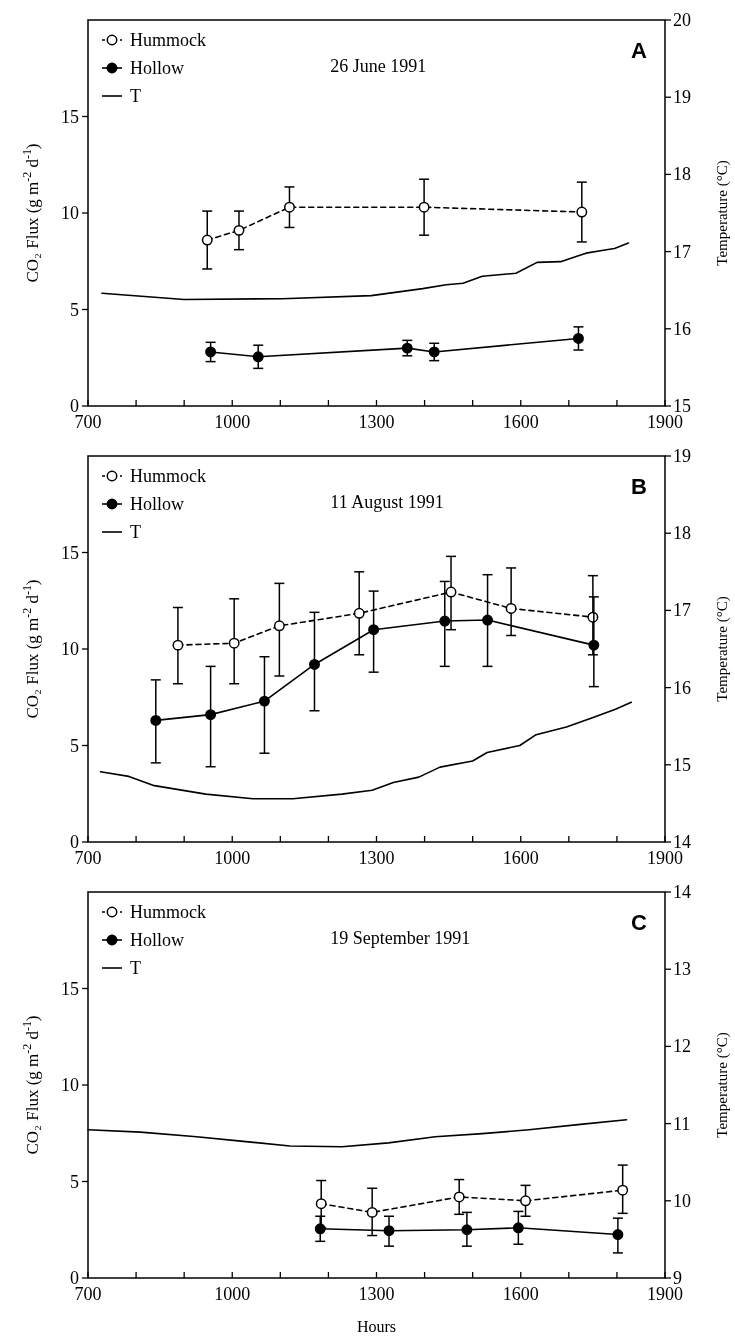 Image resolution: width=735 pixels, height=1343 pixels. Describe the element at coordinates (682, 764) in the screenshot. I see `y2-tick-label: 15` at that location.